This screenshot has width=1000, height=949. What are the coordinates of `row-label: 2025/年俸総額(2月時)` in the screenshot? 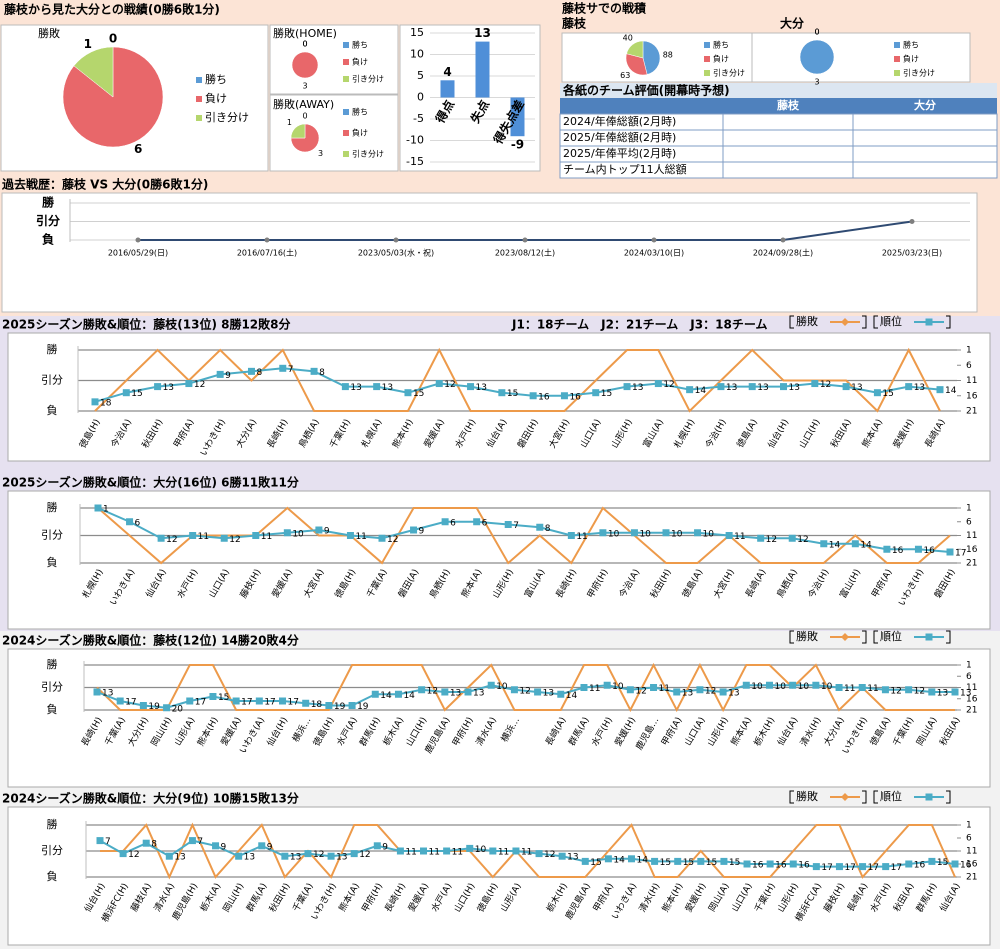 It's located at (619, 137).